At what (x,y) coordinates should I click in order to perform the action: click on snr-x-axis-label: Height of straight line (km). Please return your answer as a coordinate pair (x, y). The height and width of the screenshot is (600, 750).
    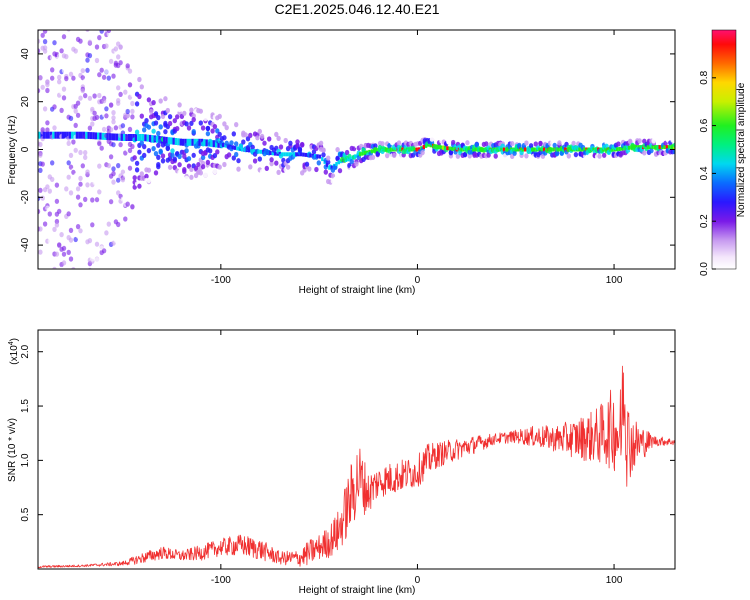
    Looking at the image, I should click on (357, 590).